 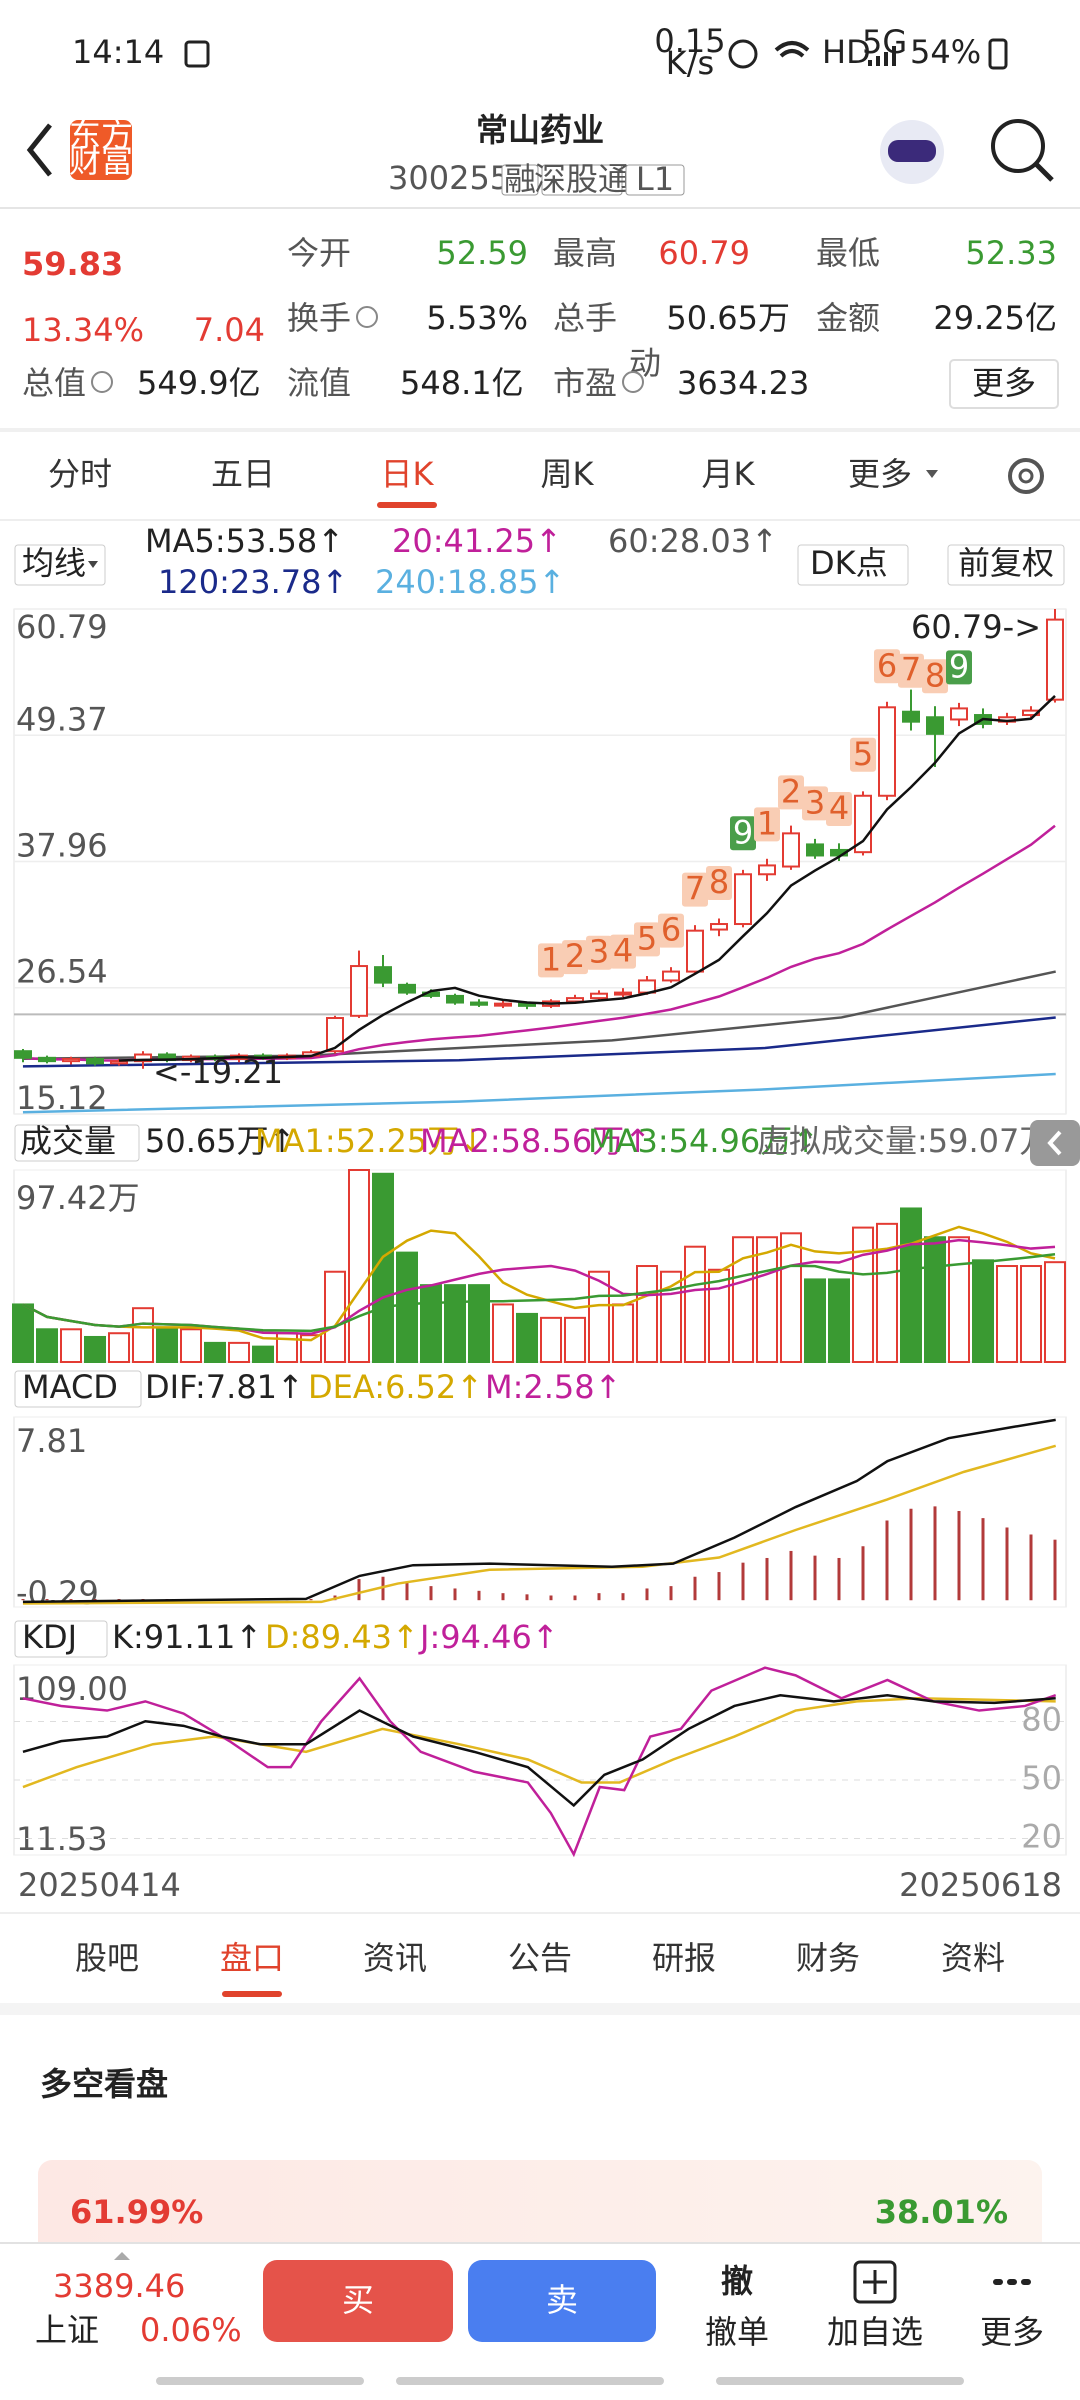 What do you see at coordinates (540, 1958) in the screenshot?
I see `bottom-tab: 公告` at bounding box center [540, 1958].